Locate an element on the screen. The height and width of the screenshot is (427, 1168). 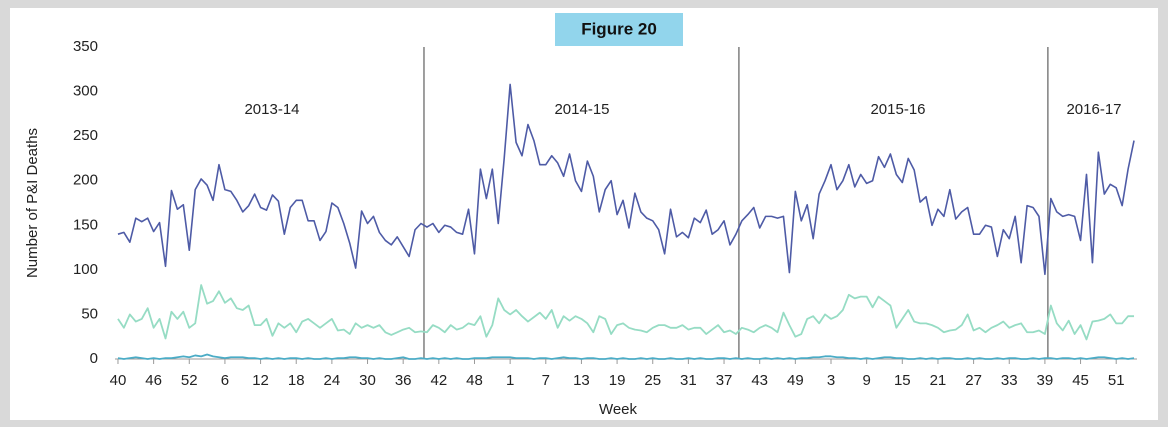
x-axis-title: Week is located at coordinates (618, 409).